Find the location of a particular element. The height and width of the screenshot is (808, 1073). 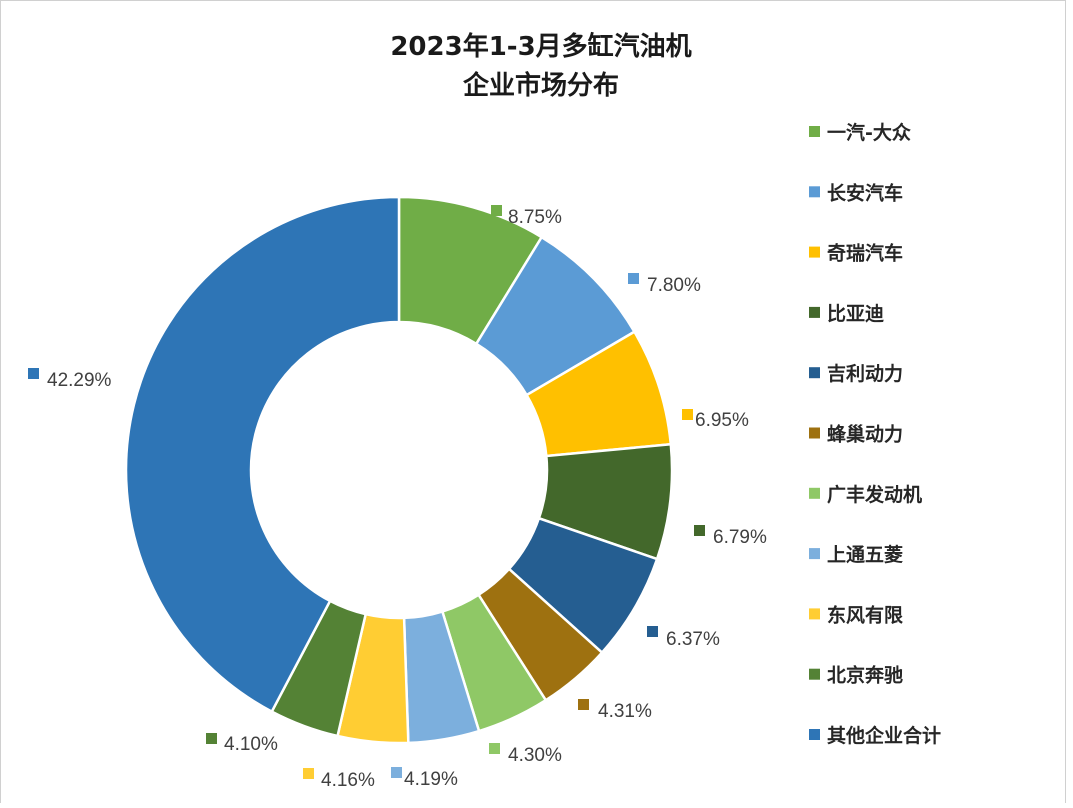

legend-label: 比亚迪 is located at coordinates (855, 314).